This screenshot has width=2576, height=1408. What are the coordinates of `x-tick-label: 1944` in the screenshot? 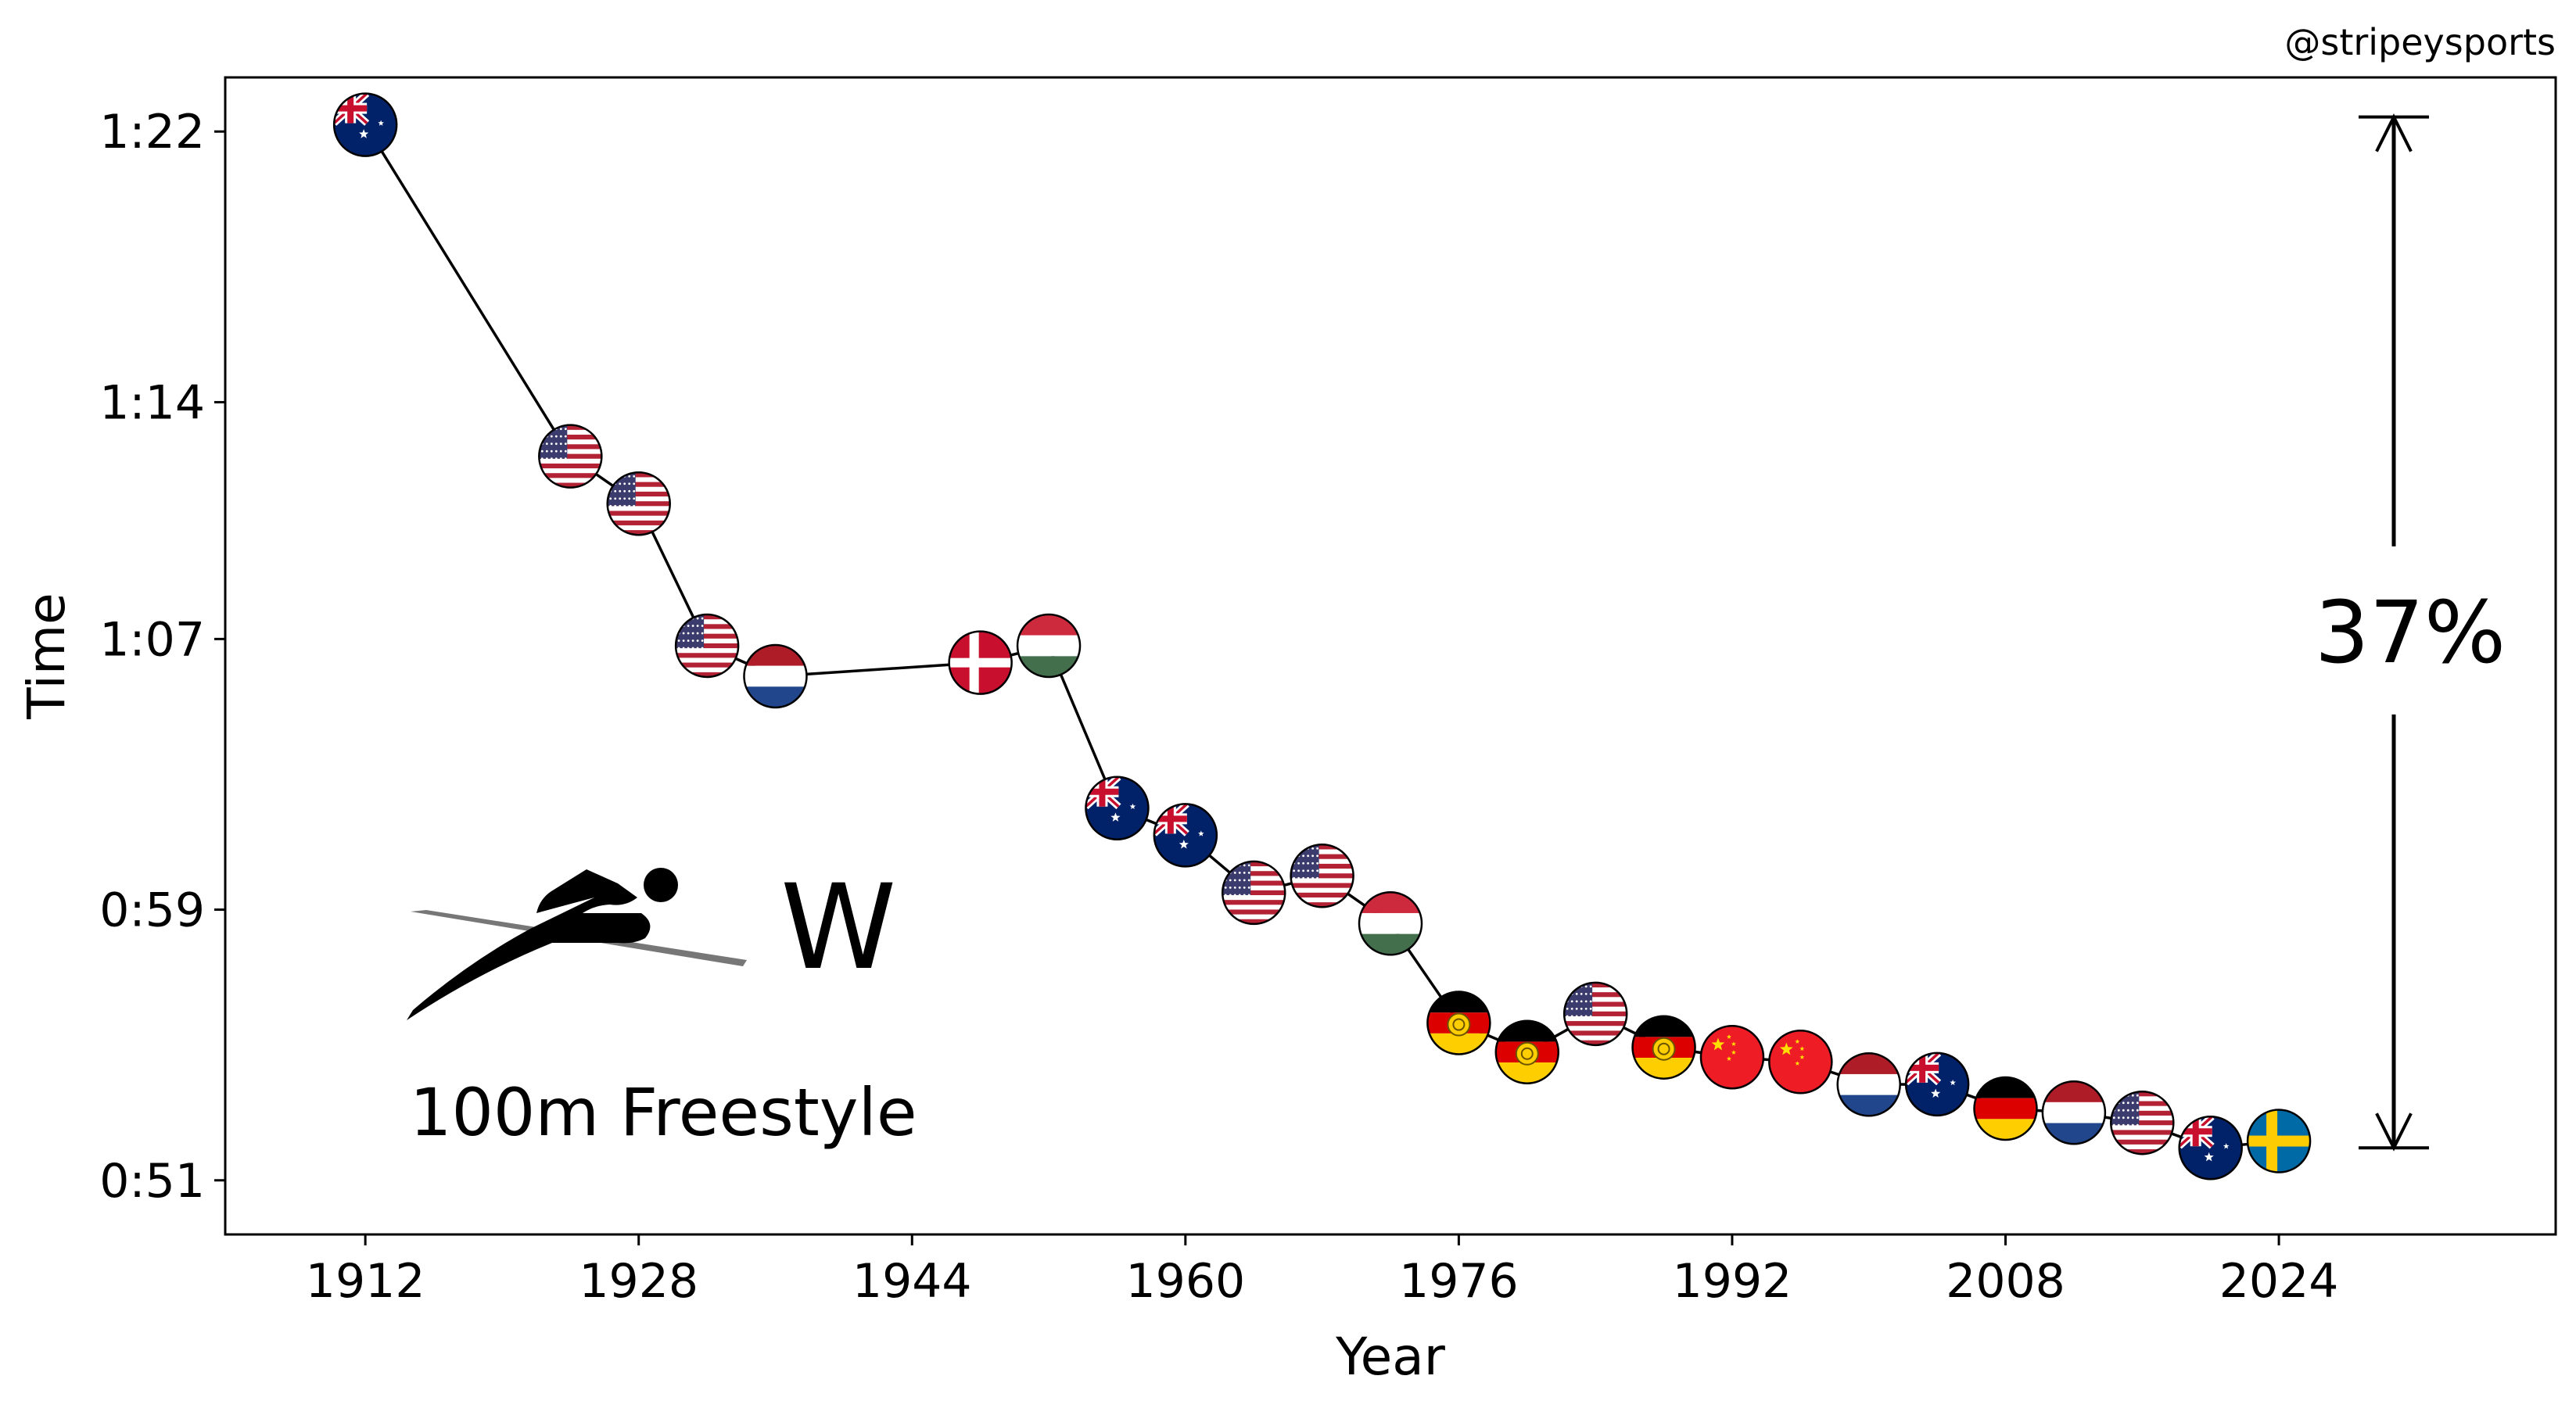 It's located at (912, 1281).